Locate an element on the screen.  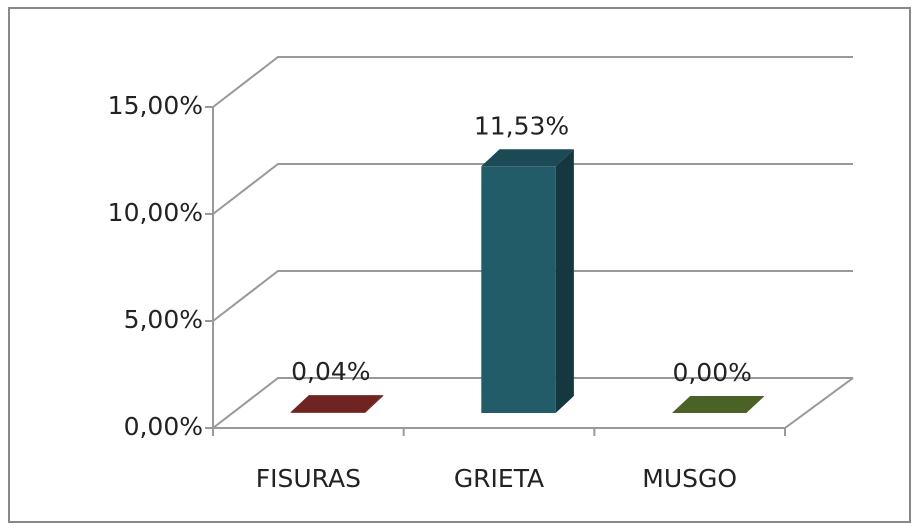
y-tick-label: 15,00% is located at coordinates (155, 105).